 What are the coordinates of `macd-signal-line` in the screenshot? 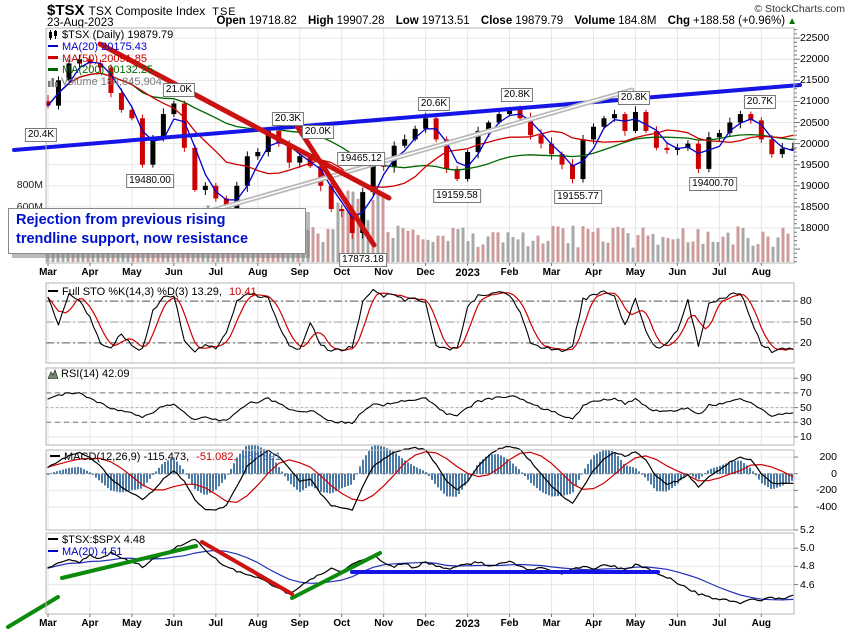 It's located at (420, 477).